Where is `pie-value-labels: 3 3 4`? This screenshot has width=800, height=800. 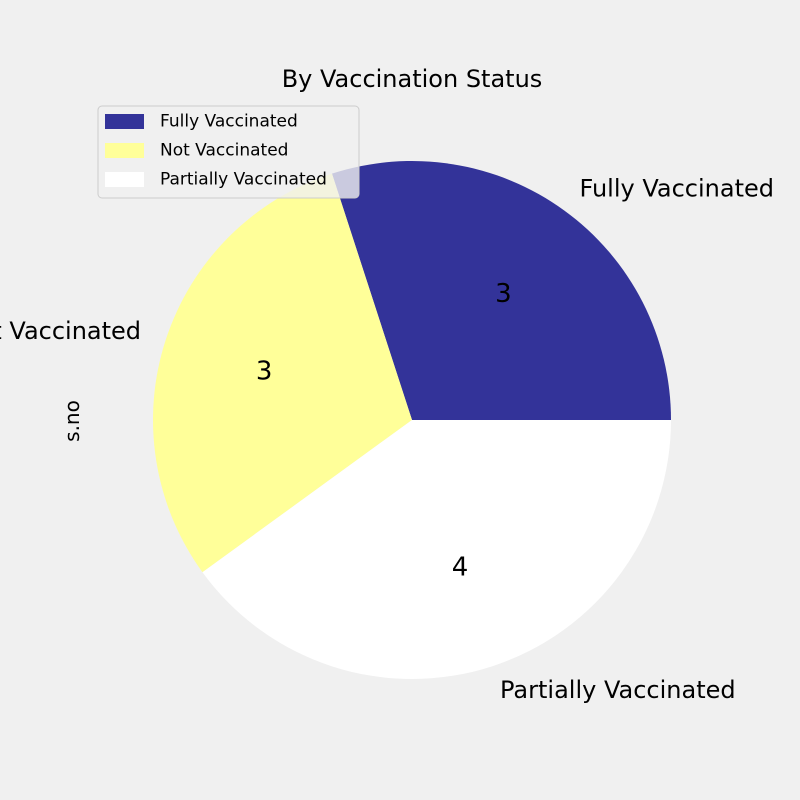 pie-value-labels: 3 3 4 is located at coordinates (384, 431).